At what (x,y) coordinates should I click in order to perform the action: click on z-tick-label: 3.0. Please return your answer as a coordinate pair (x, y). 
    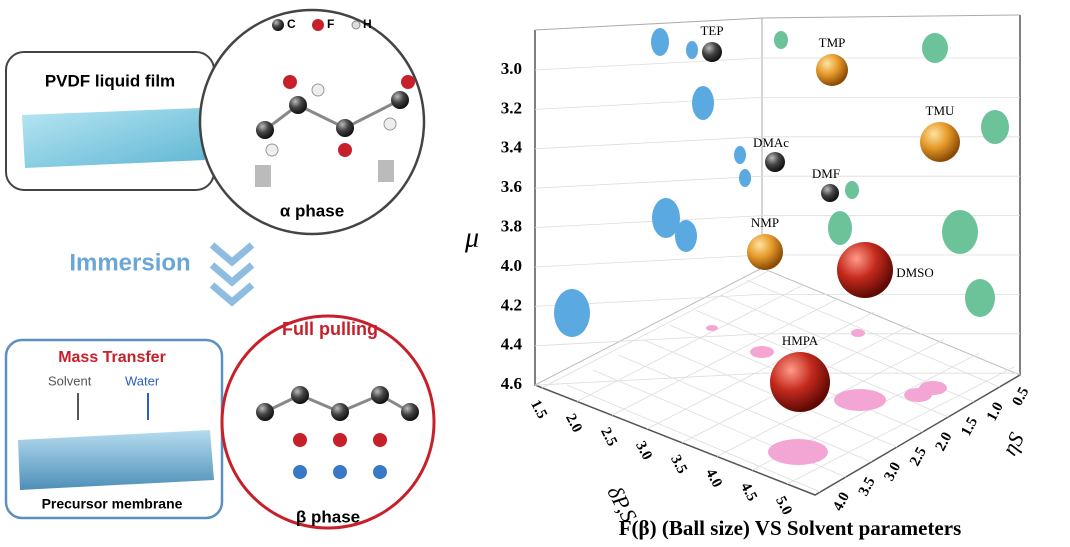
    Looking at the image, I should click on (511, 68).